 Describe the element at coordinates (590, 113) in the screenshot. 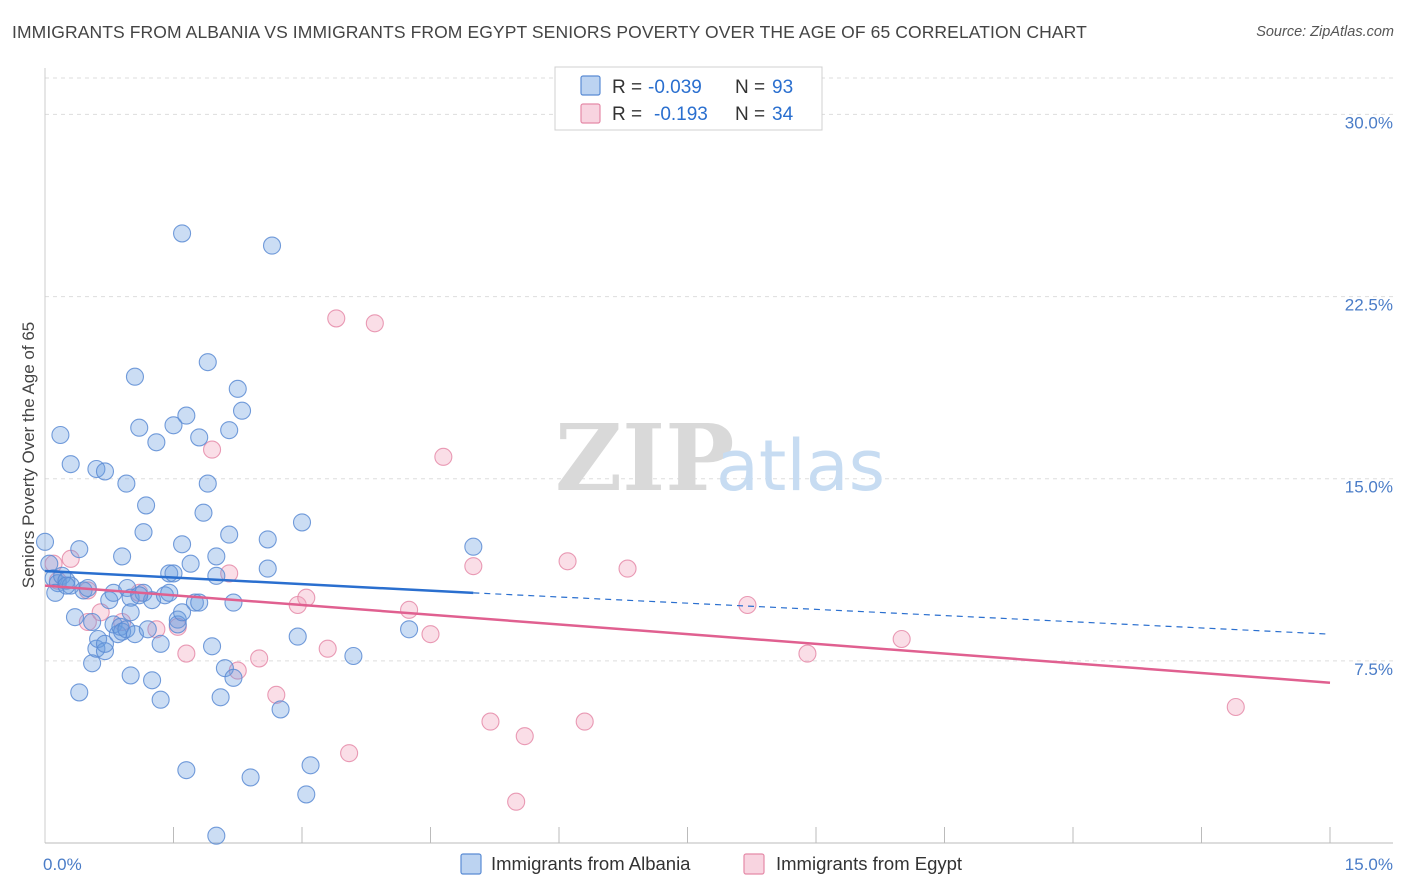

I see `legend-swatch-egypt` at that location.